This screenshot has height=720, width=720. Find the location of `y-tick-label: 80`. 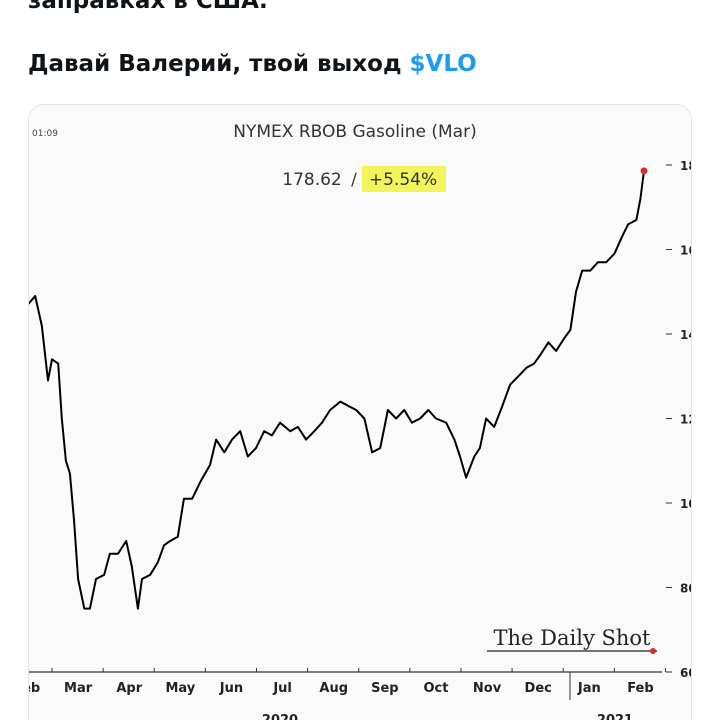

y-tick-label: 80 is located at coordinates (688, 589).